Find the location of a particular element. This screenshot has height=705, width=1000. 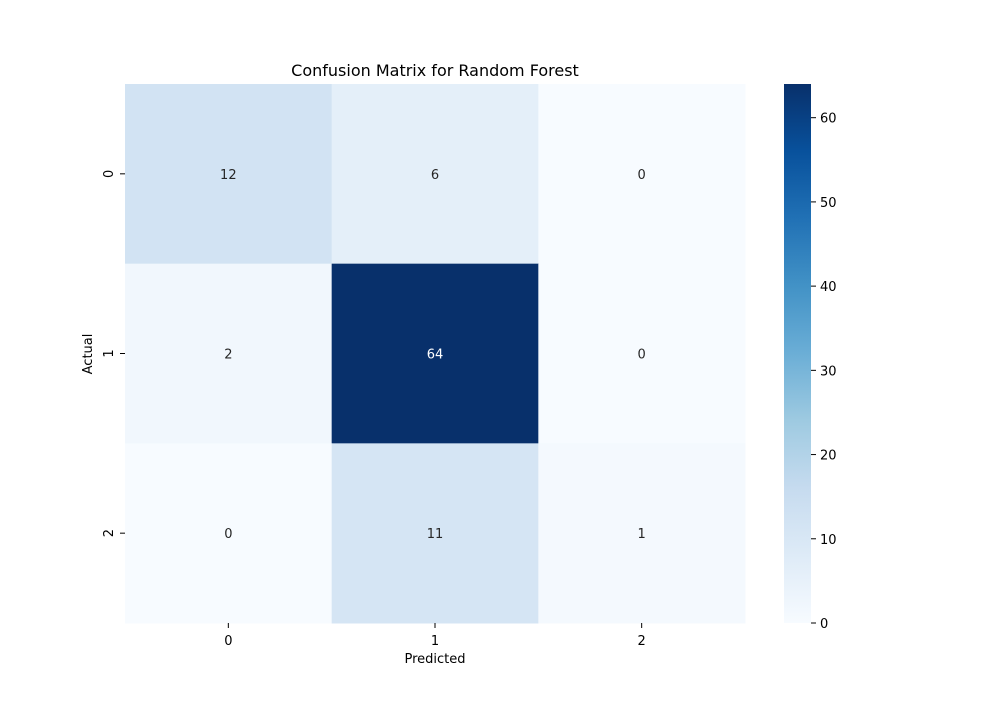

y-tick-label: 2 is located at coordinates (109, 533).